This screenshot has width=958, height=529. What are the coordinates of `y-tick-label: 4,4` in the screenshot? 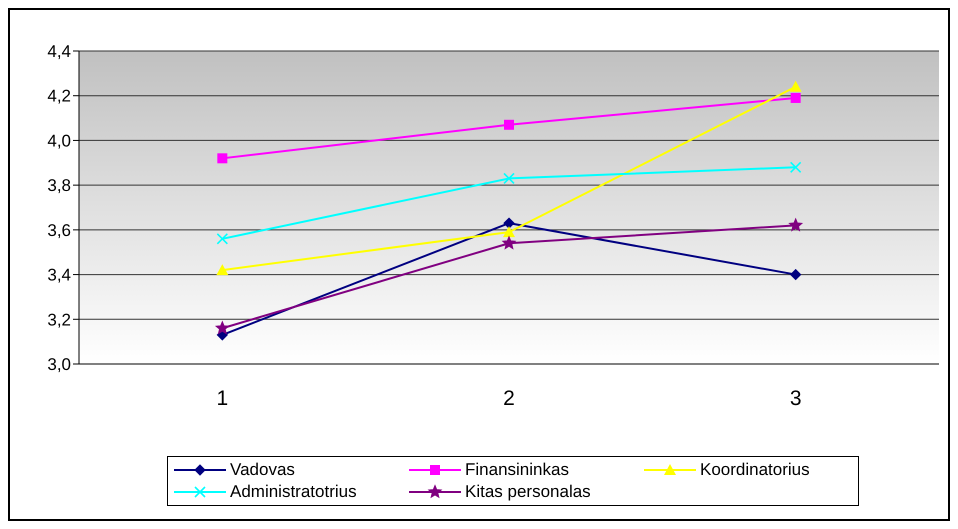 It's located at (59, 52).